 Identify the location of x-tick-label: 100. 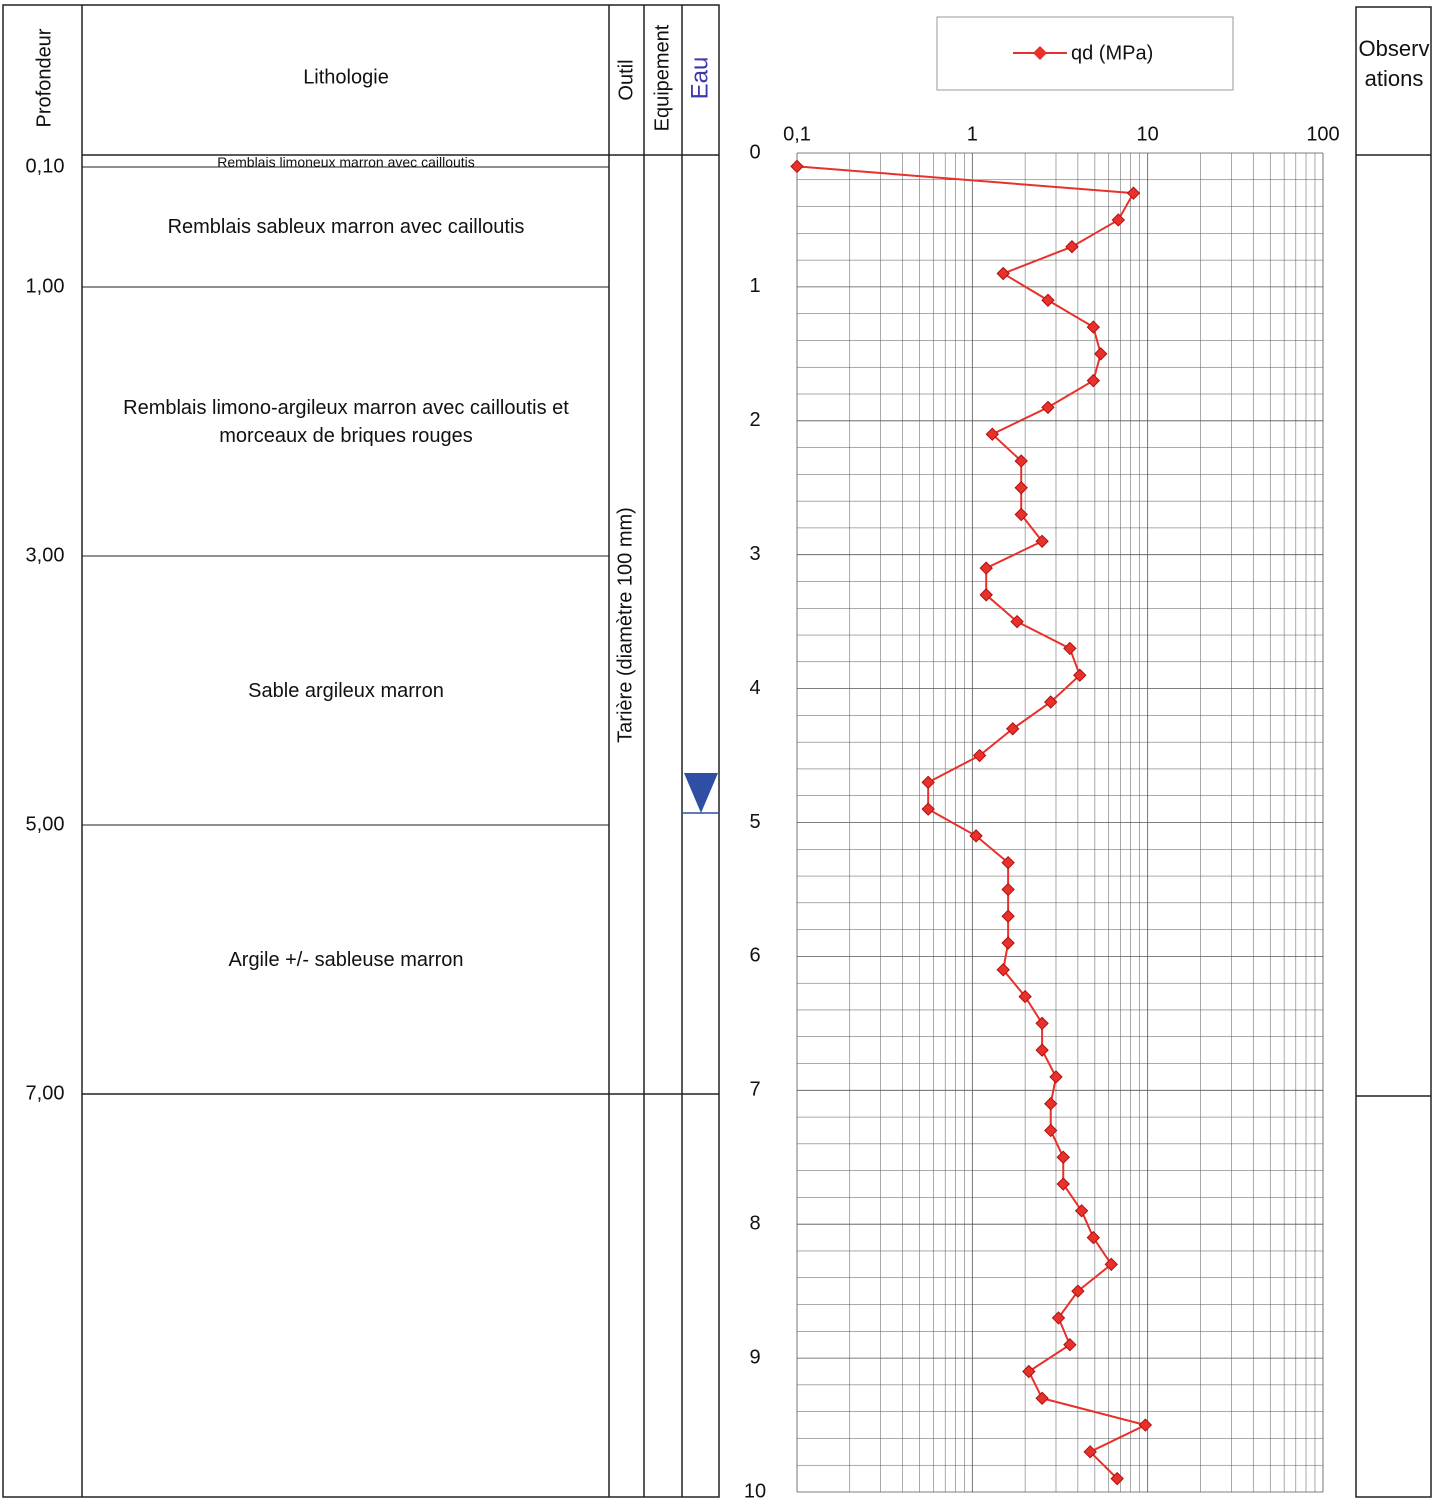
(1322, 134).